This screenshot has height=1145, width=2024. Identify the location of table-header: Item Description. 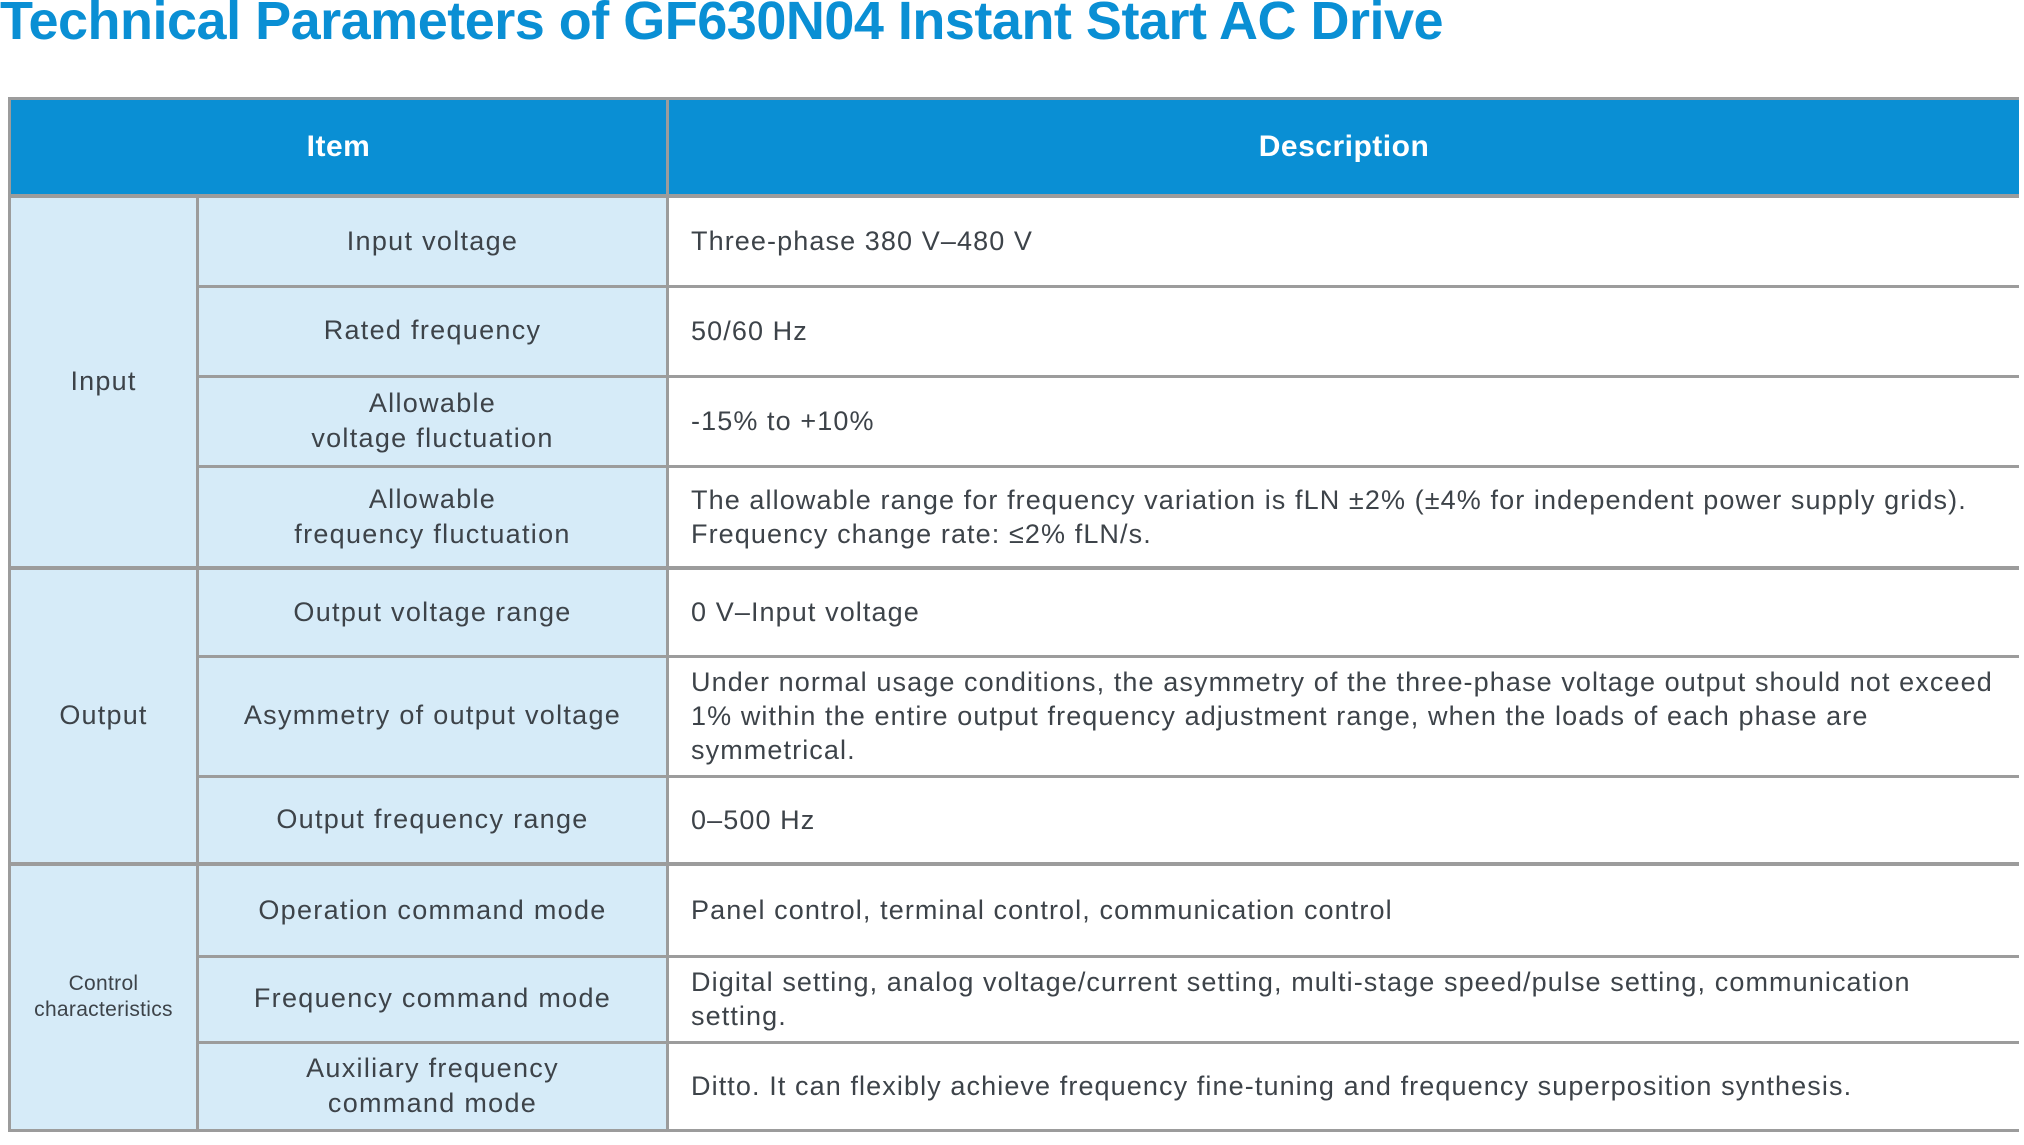
(1014, 148).